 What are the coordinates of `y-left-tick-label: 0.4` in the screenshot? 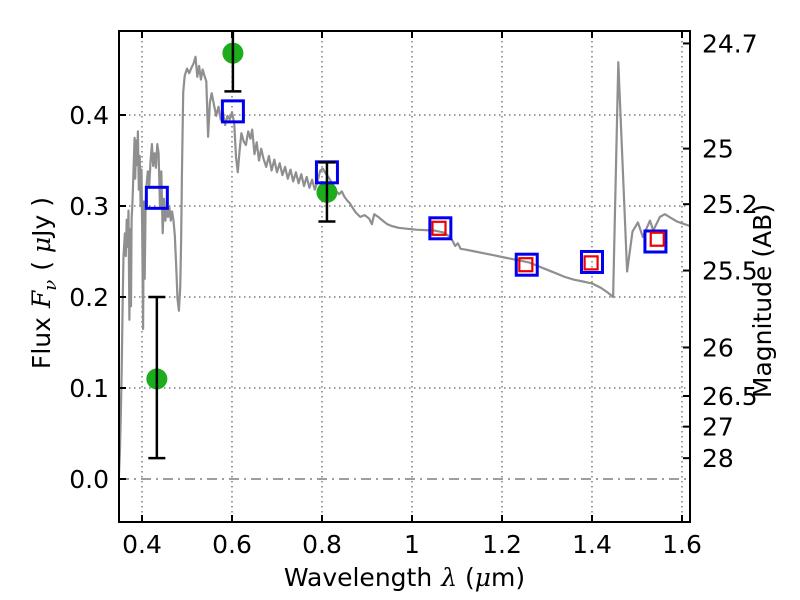 It's located at (89, 115).